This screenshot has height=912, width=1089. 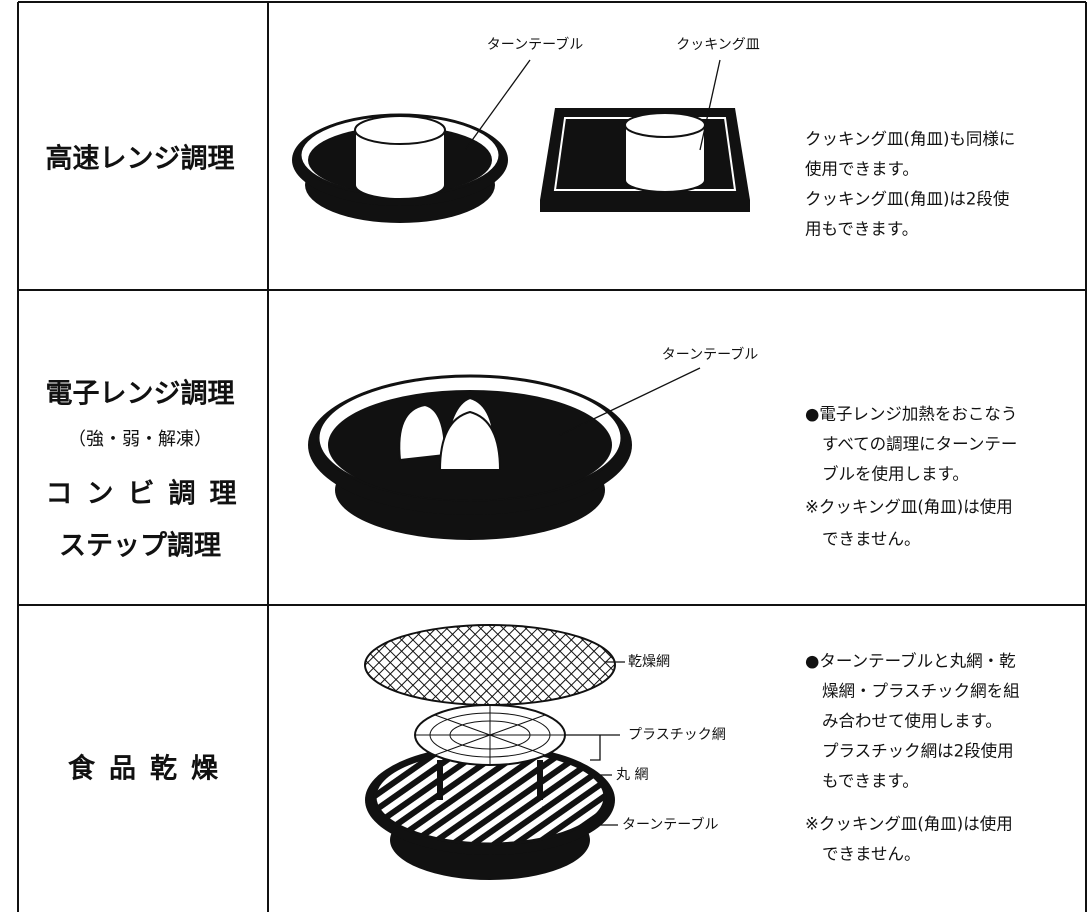 What do you see at coordinates (140, 439) in the screenshot?
I see `row-subheading: （強・弱・解凍）` at bounding box center [140, 439].